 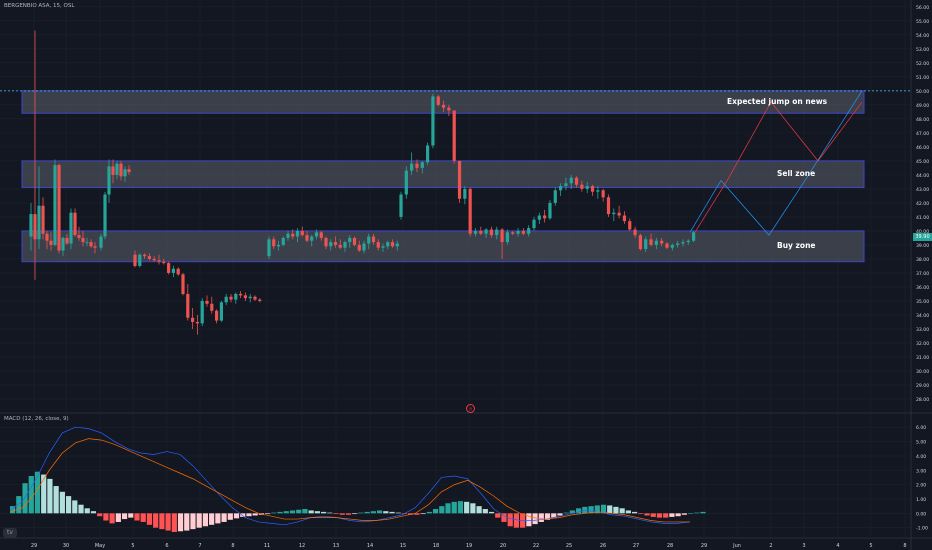 What do you see at coordinates (232, 546) in the screenshot?
I see `time-tick-label: 8` at bounding box center [232, 546].